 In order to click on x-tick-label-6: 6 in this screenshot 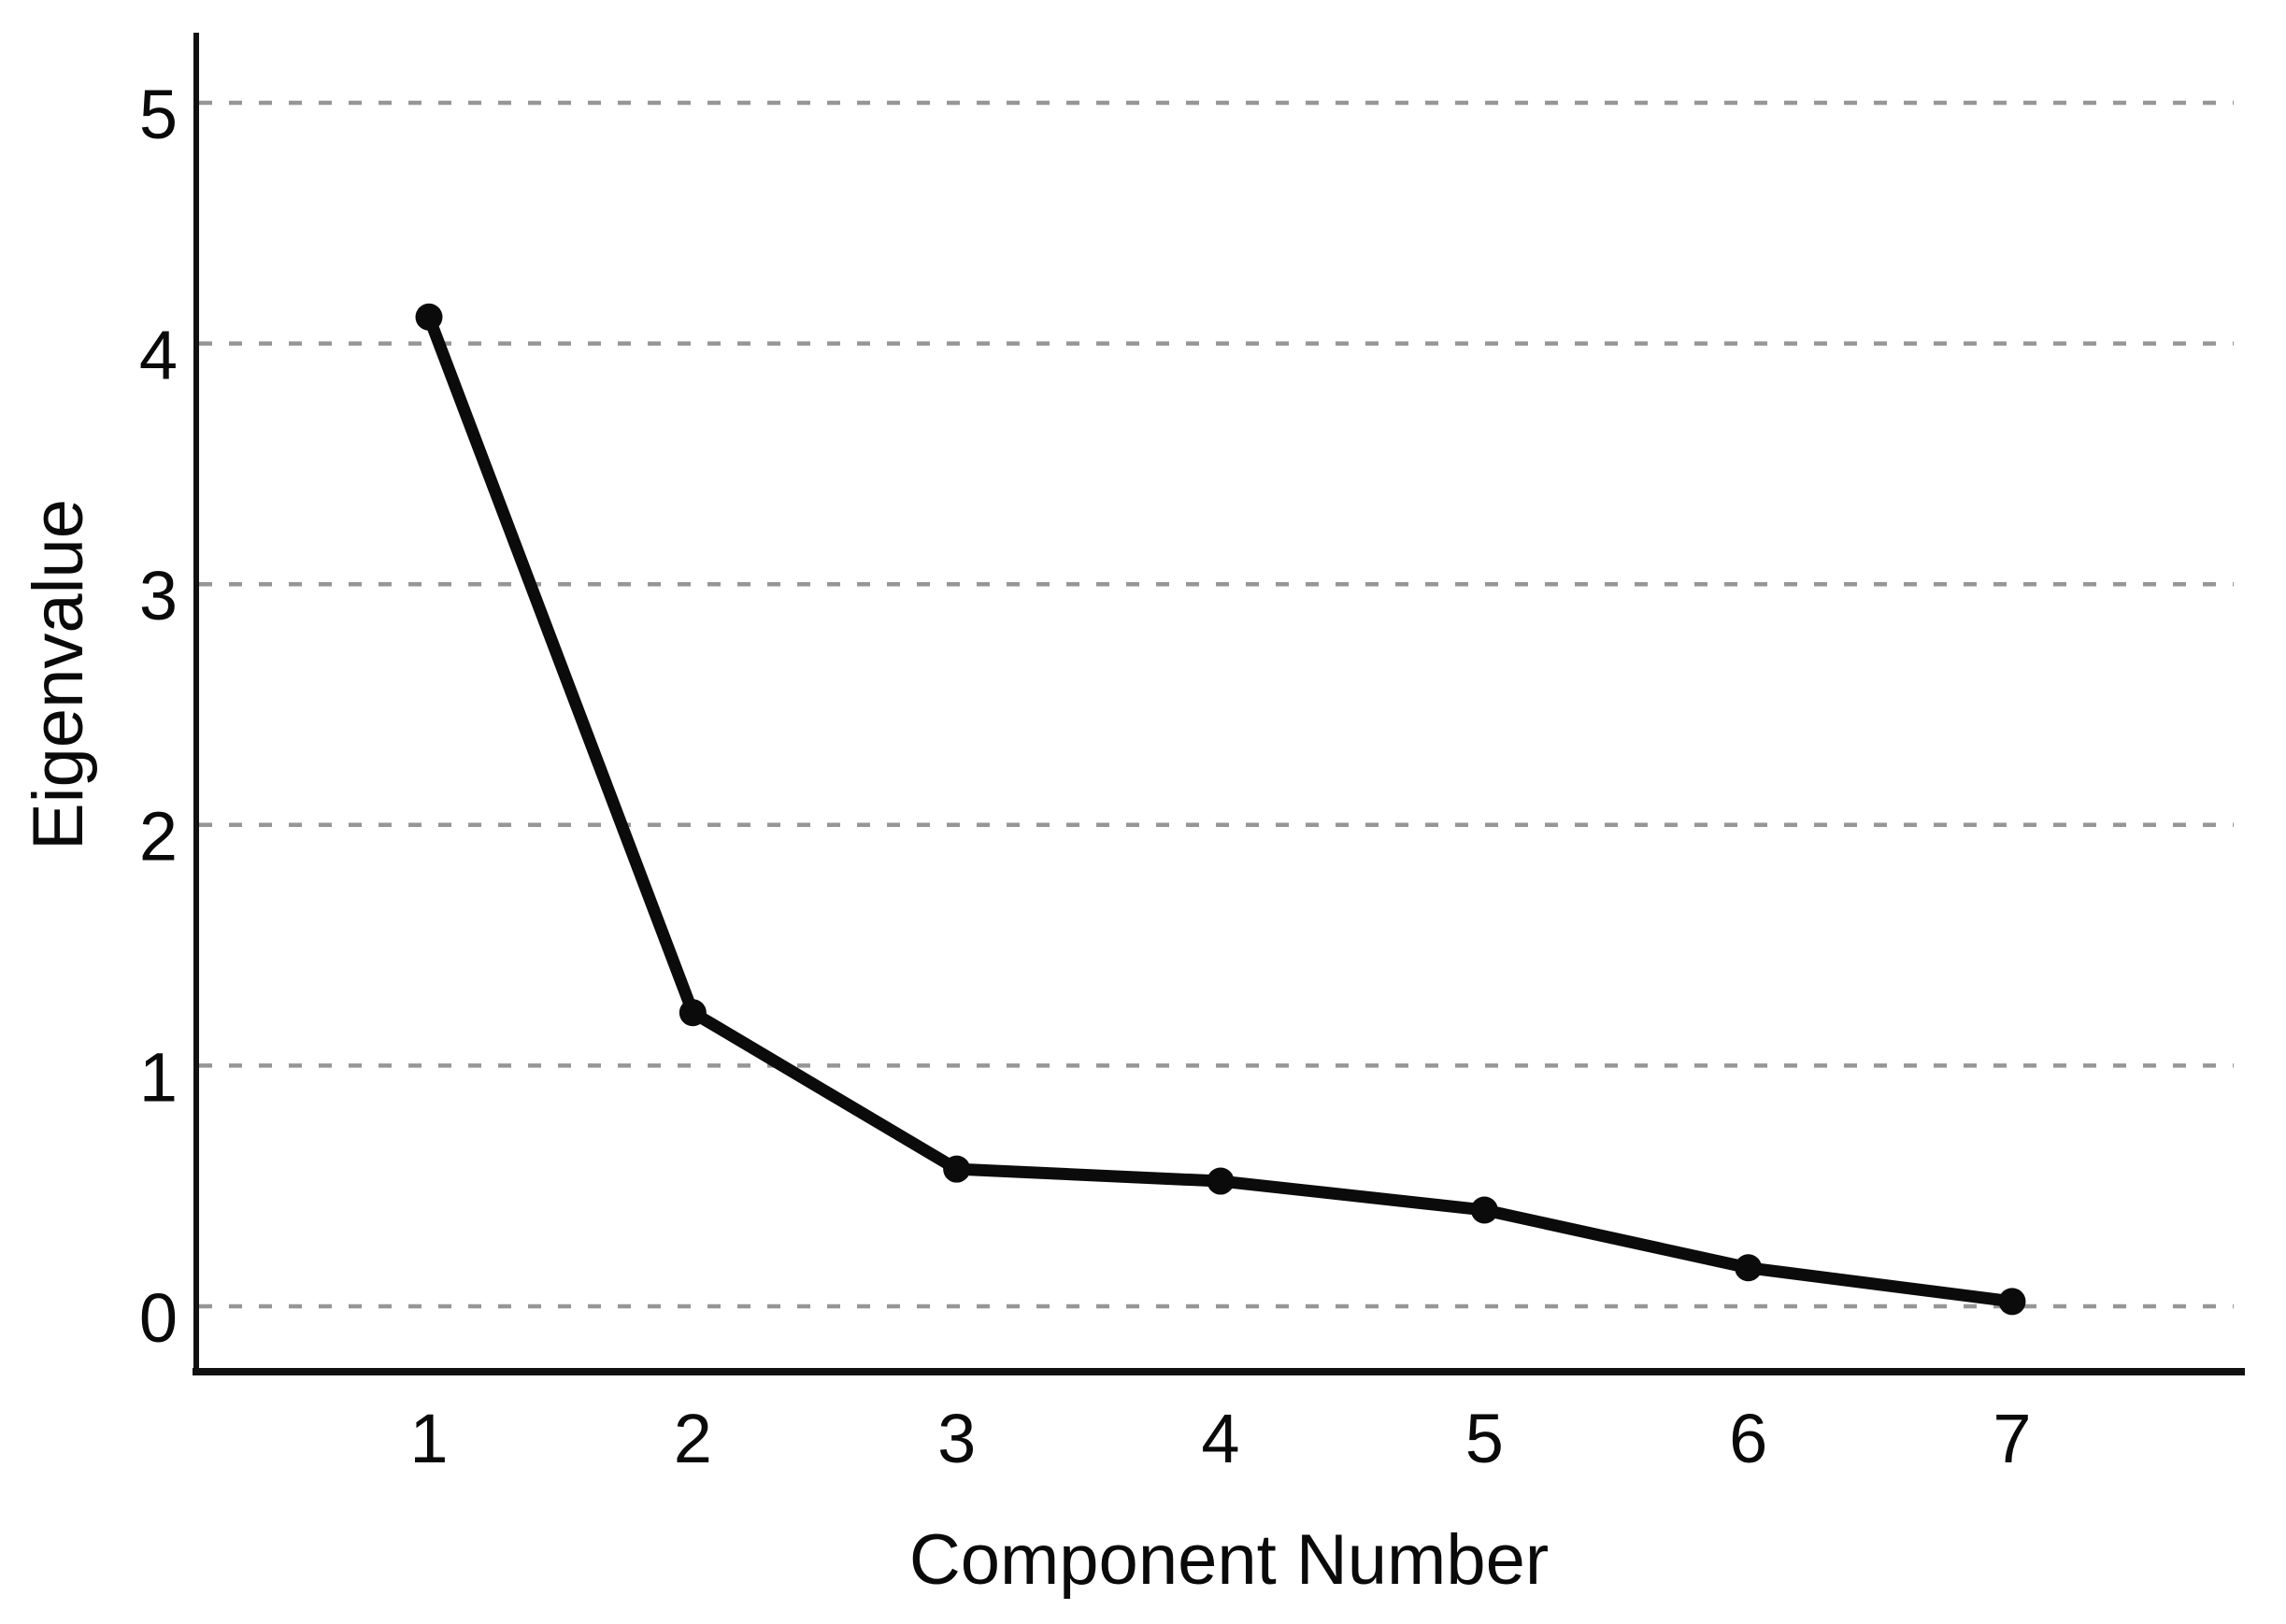, I will do `click(1748, 1438)`.